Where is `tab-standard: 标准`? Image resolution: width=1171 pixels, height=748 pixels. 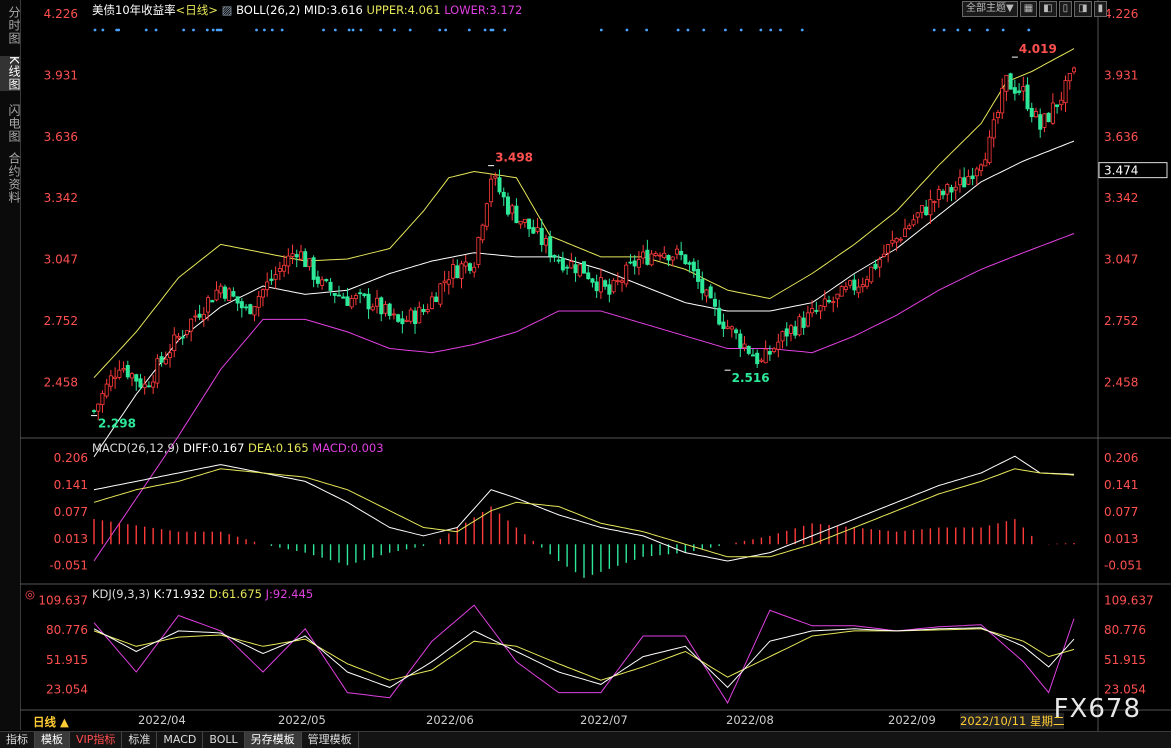
tab-standard: 标准 is located at coordinates (140, 740).